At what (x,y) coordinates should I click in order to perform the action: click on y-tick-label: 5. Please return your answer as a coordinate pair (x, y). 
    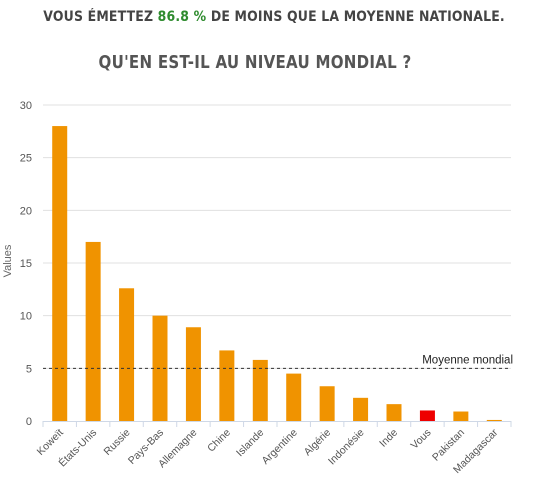
    Looking at the image, I should click on (29, 369).